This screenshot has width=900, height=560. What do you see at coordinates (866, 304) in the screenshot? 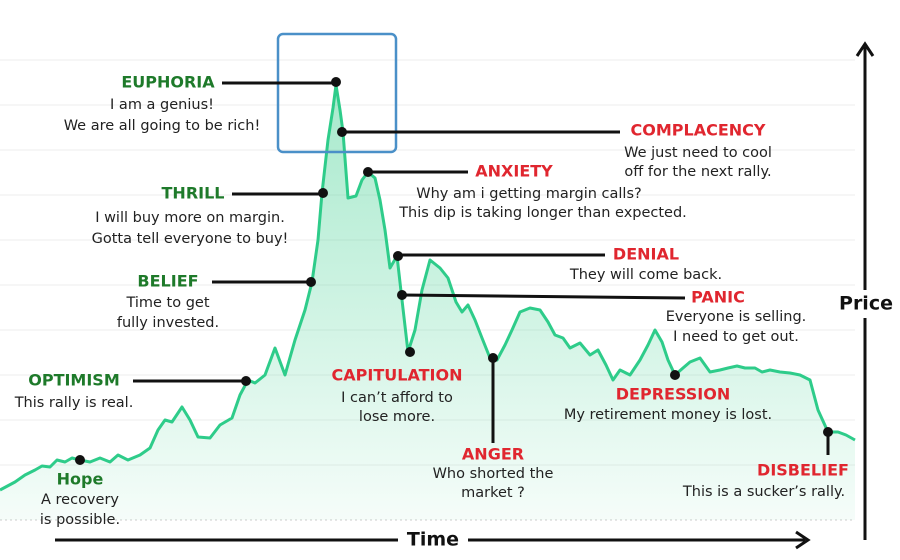
I see `y-axis-label: Price` at bounding box center [866, 304].